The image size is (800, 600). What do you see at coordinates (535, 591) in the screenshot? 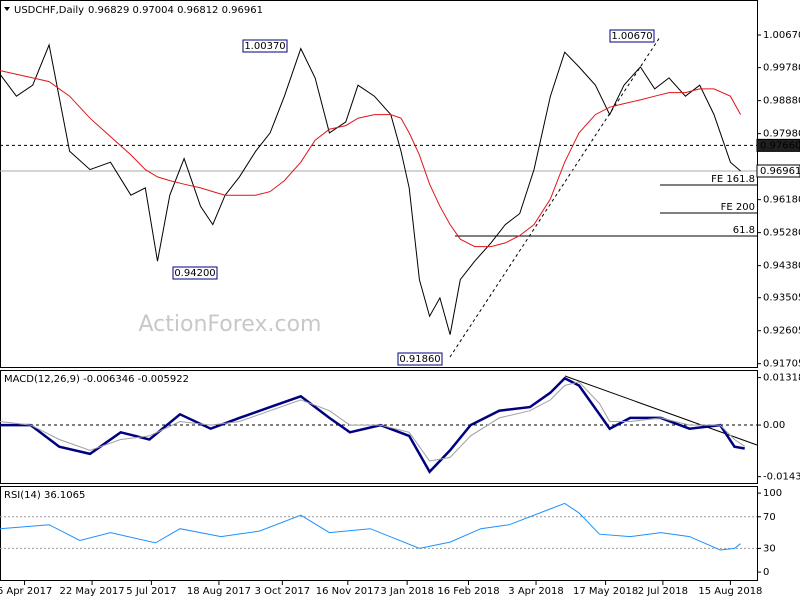
I see `x-tick-label: 3 Apr 2018` at bounding box center [535, 591].